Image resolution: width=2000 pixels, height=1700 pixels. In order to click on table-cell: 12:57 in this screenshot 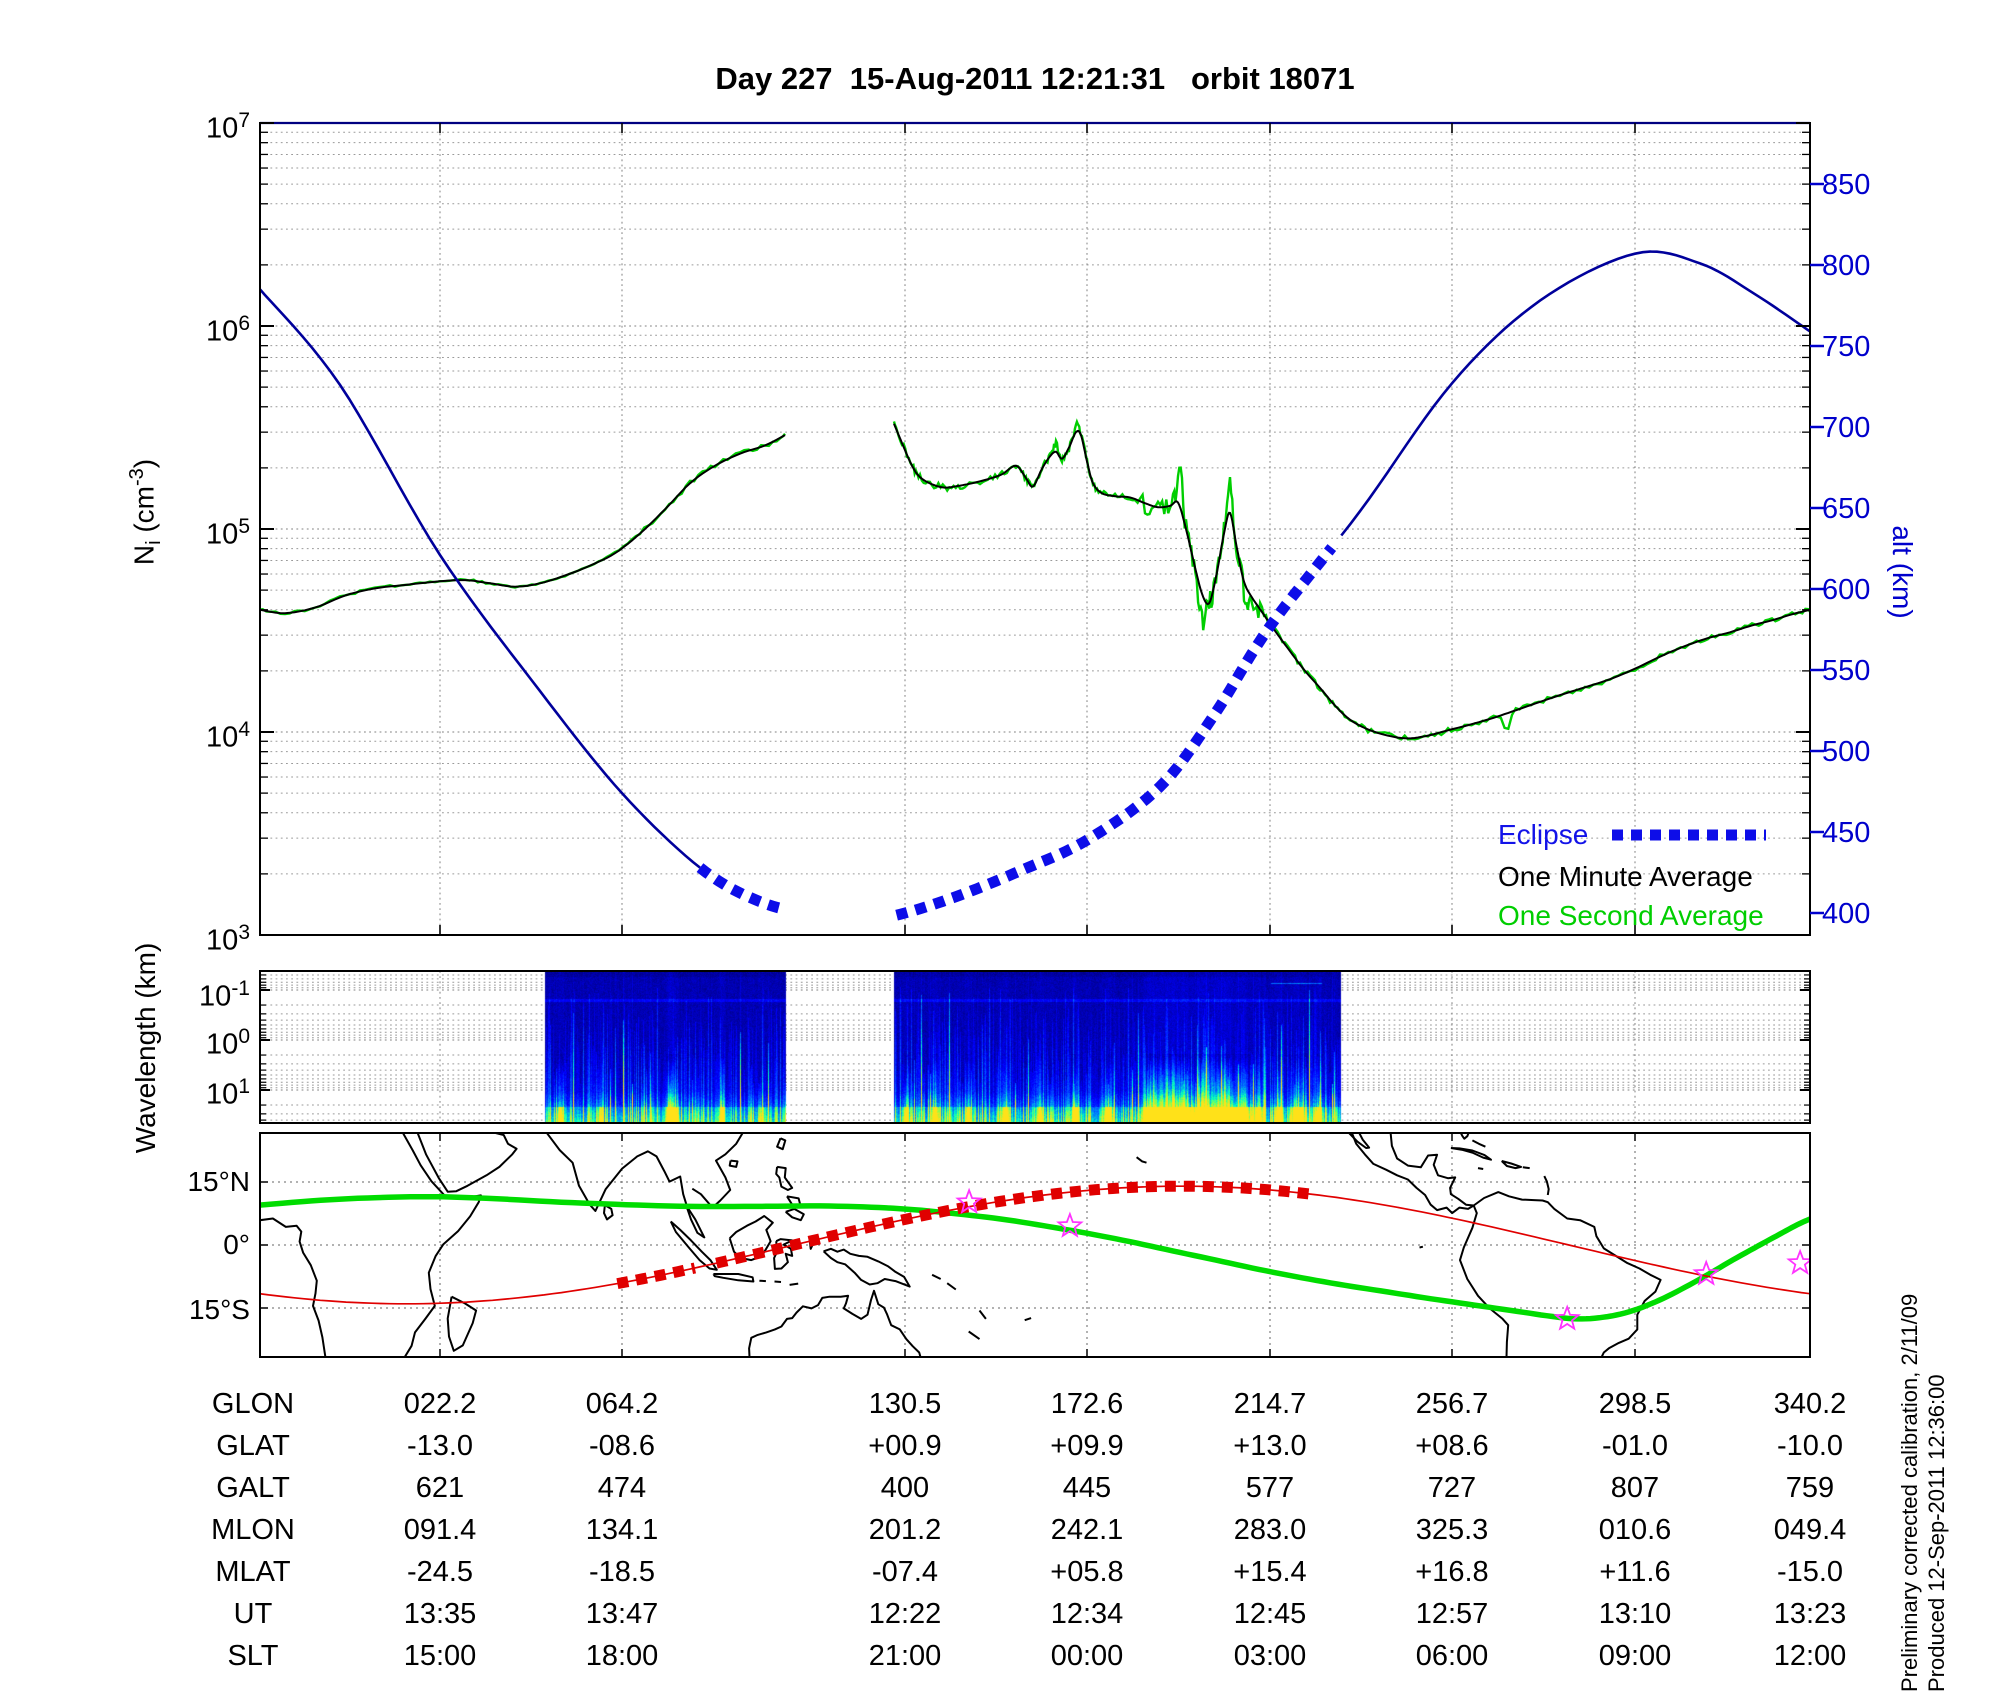, I will do `click(1452, 1614)`.